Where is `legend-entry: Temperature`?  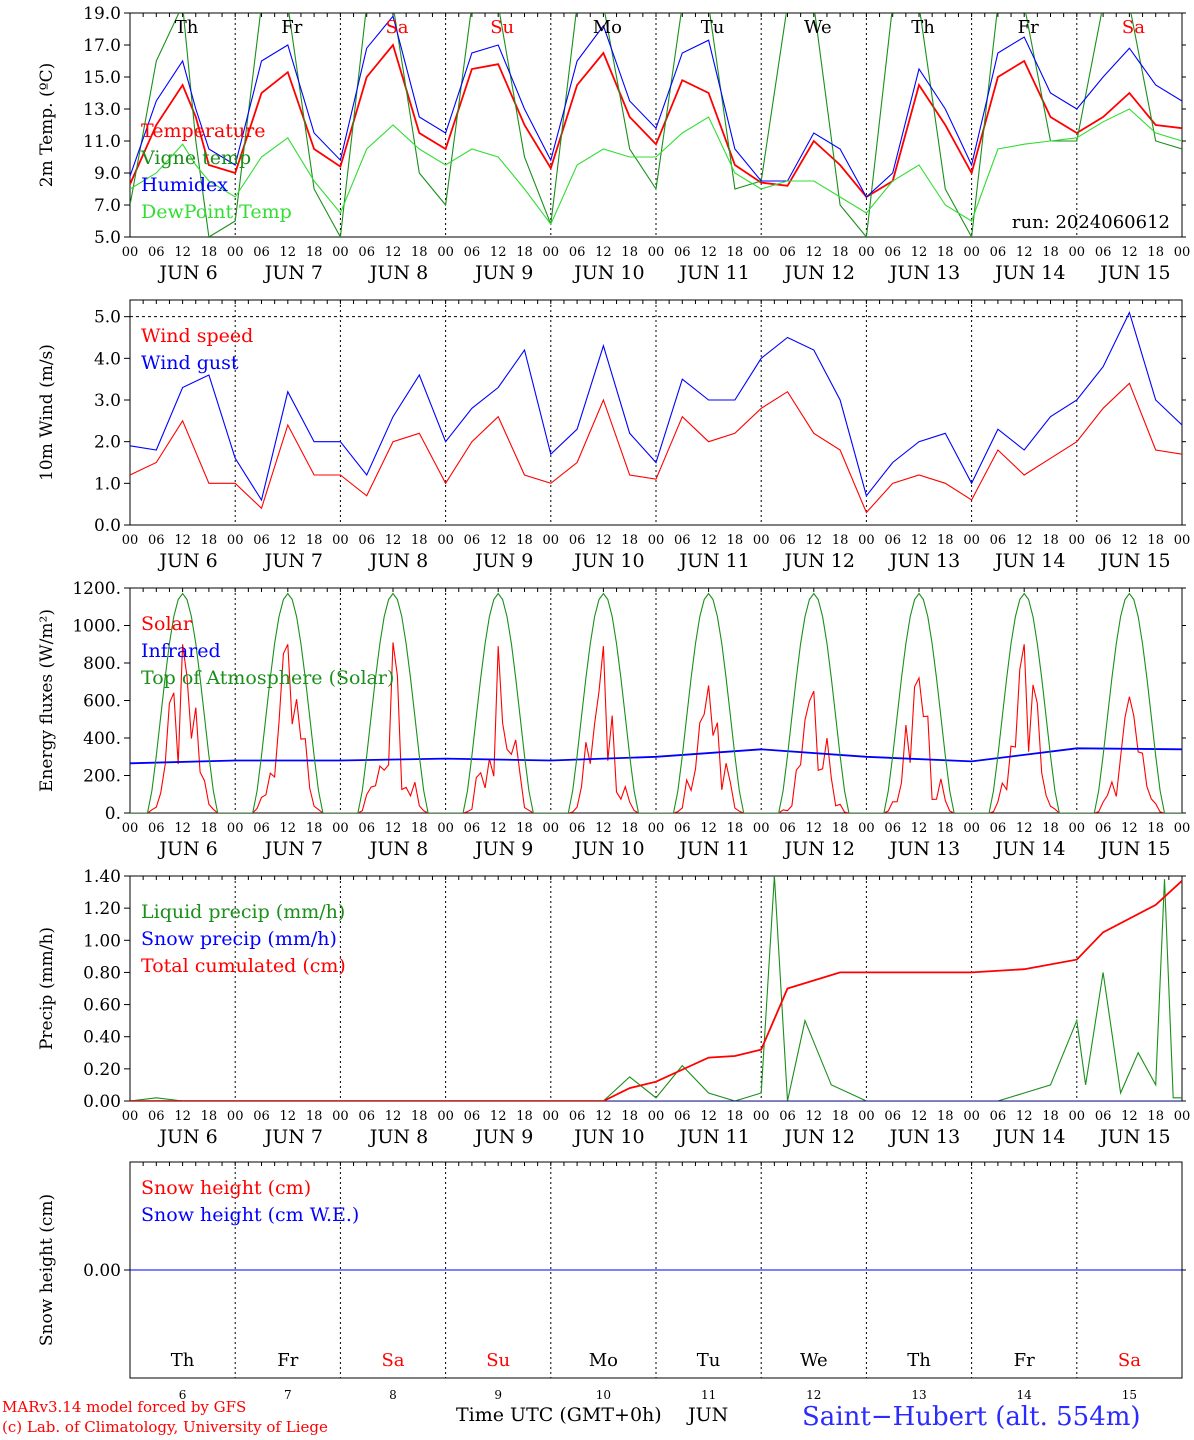
legend-entry: Temperature is located at coordinates (203, 131).